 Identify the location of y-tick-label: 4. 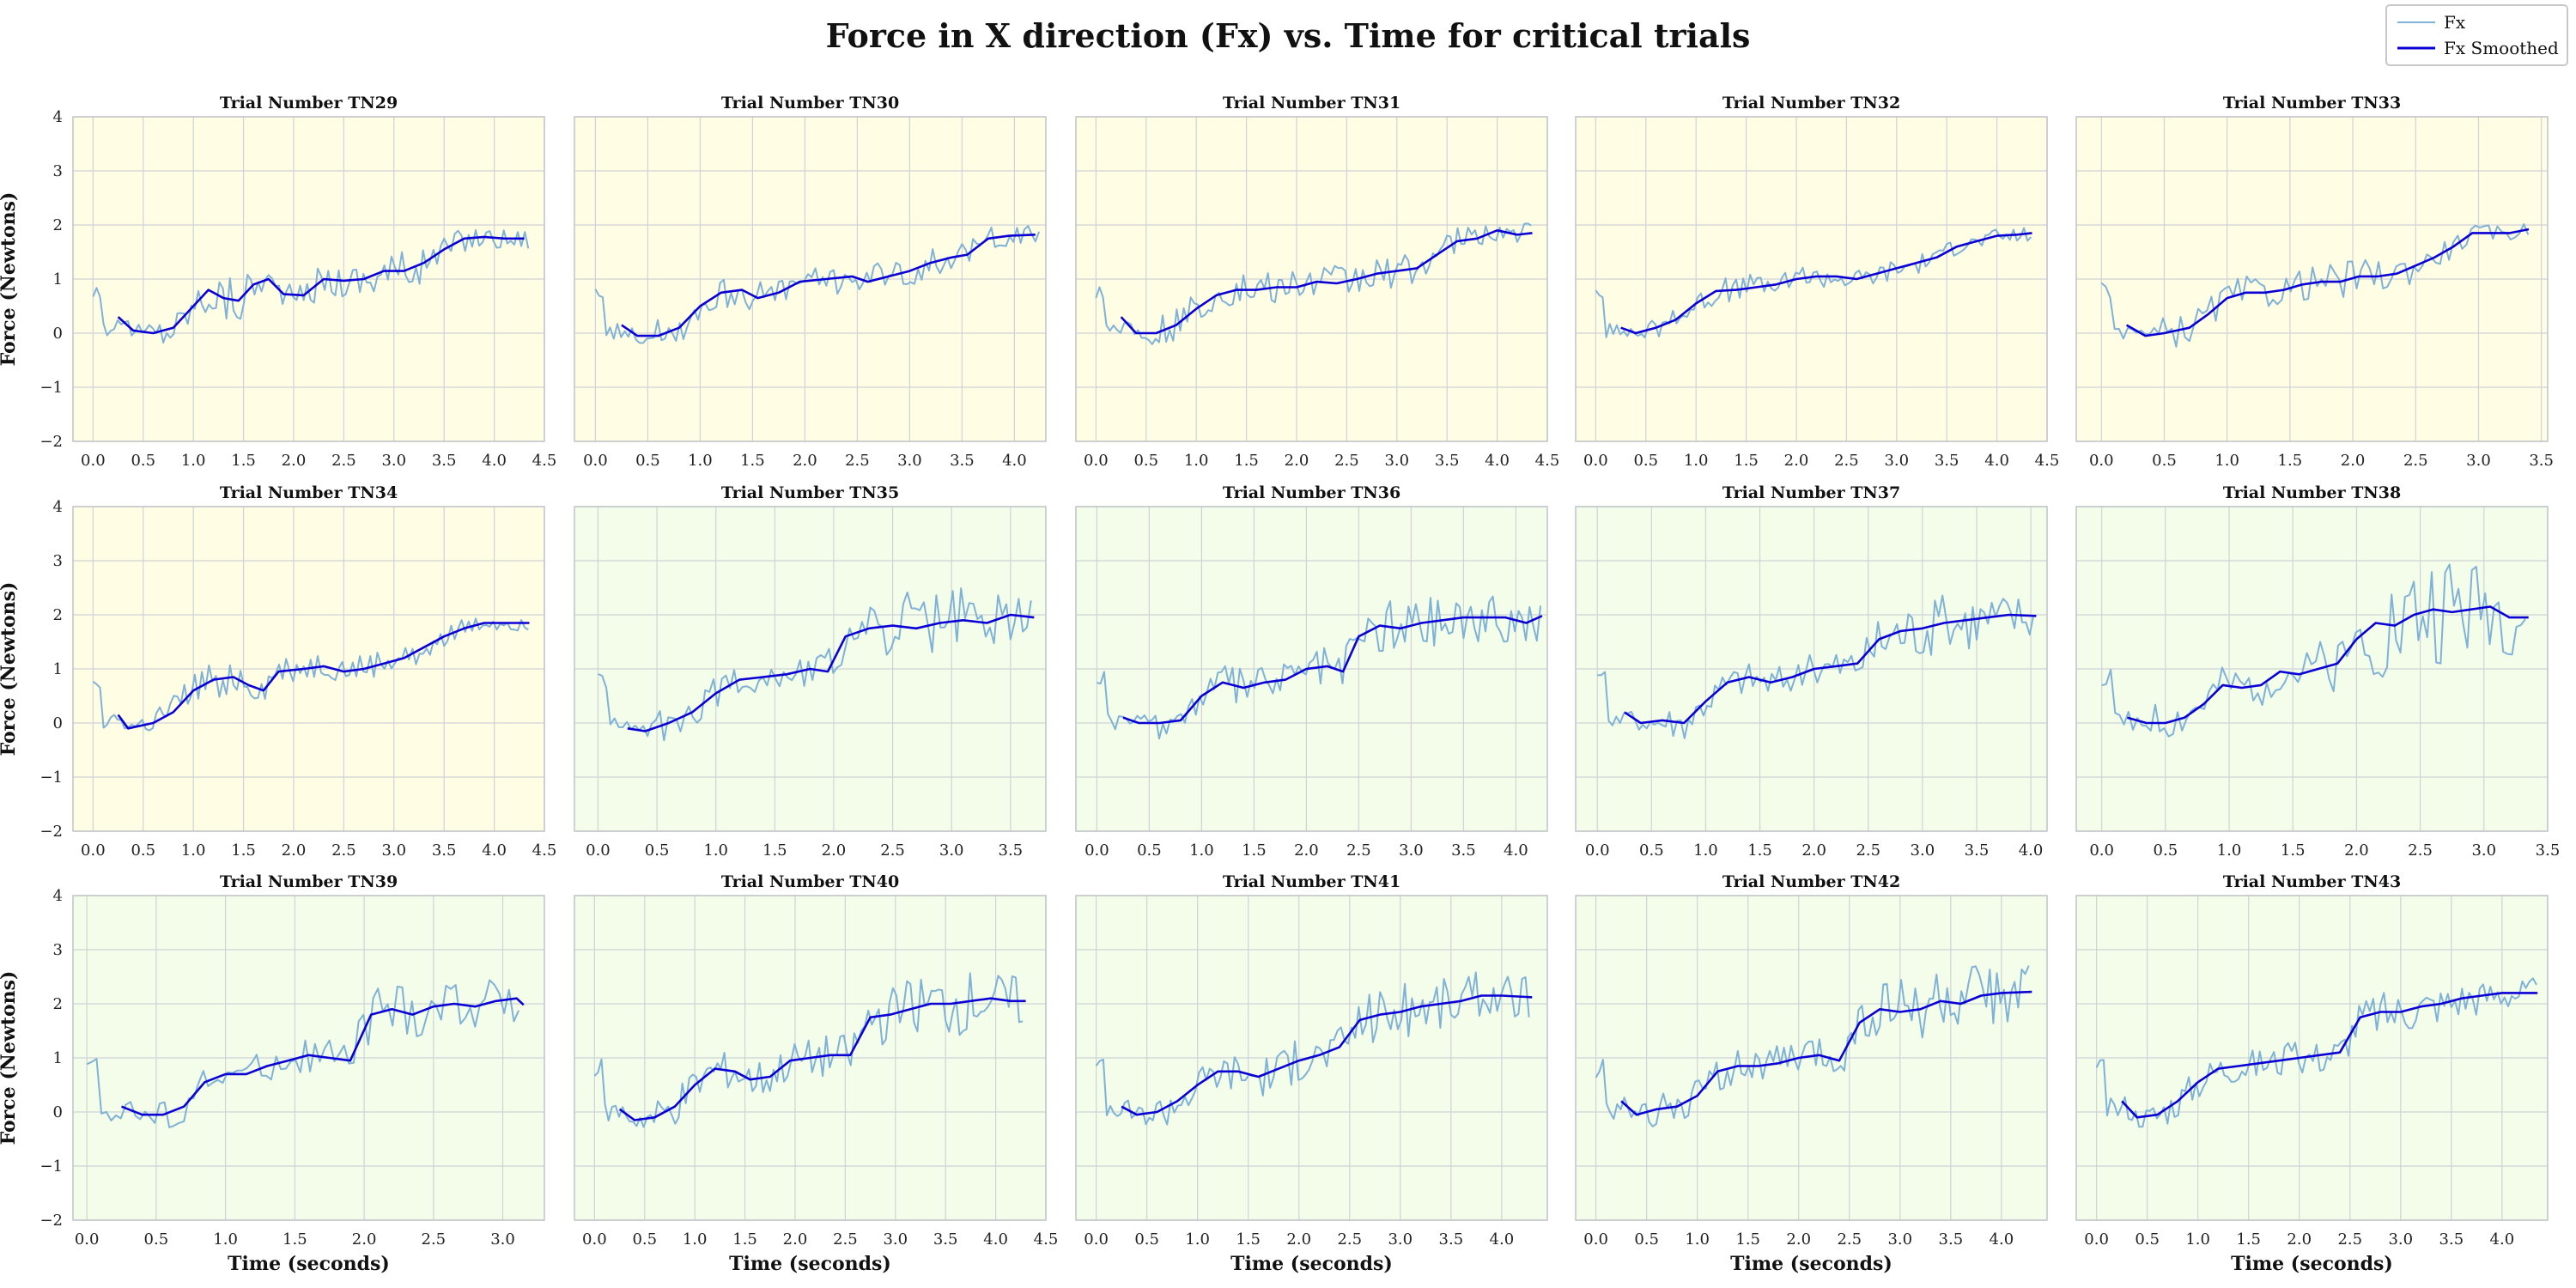
(58, 507).